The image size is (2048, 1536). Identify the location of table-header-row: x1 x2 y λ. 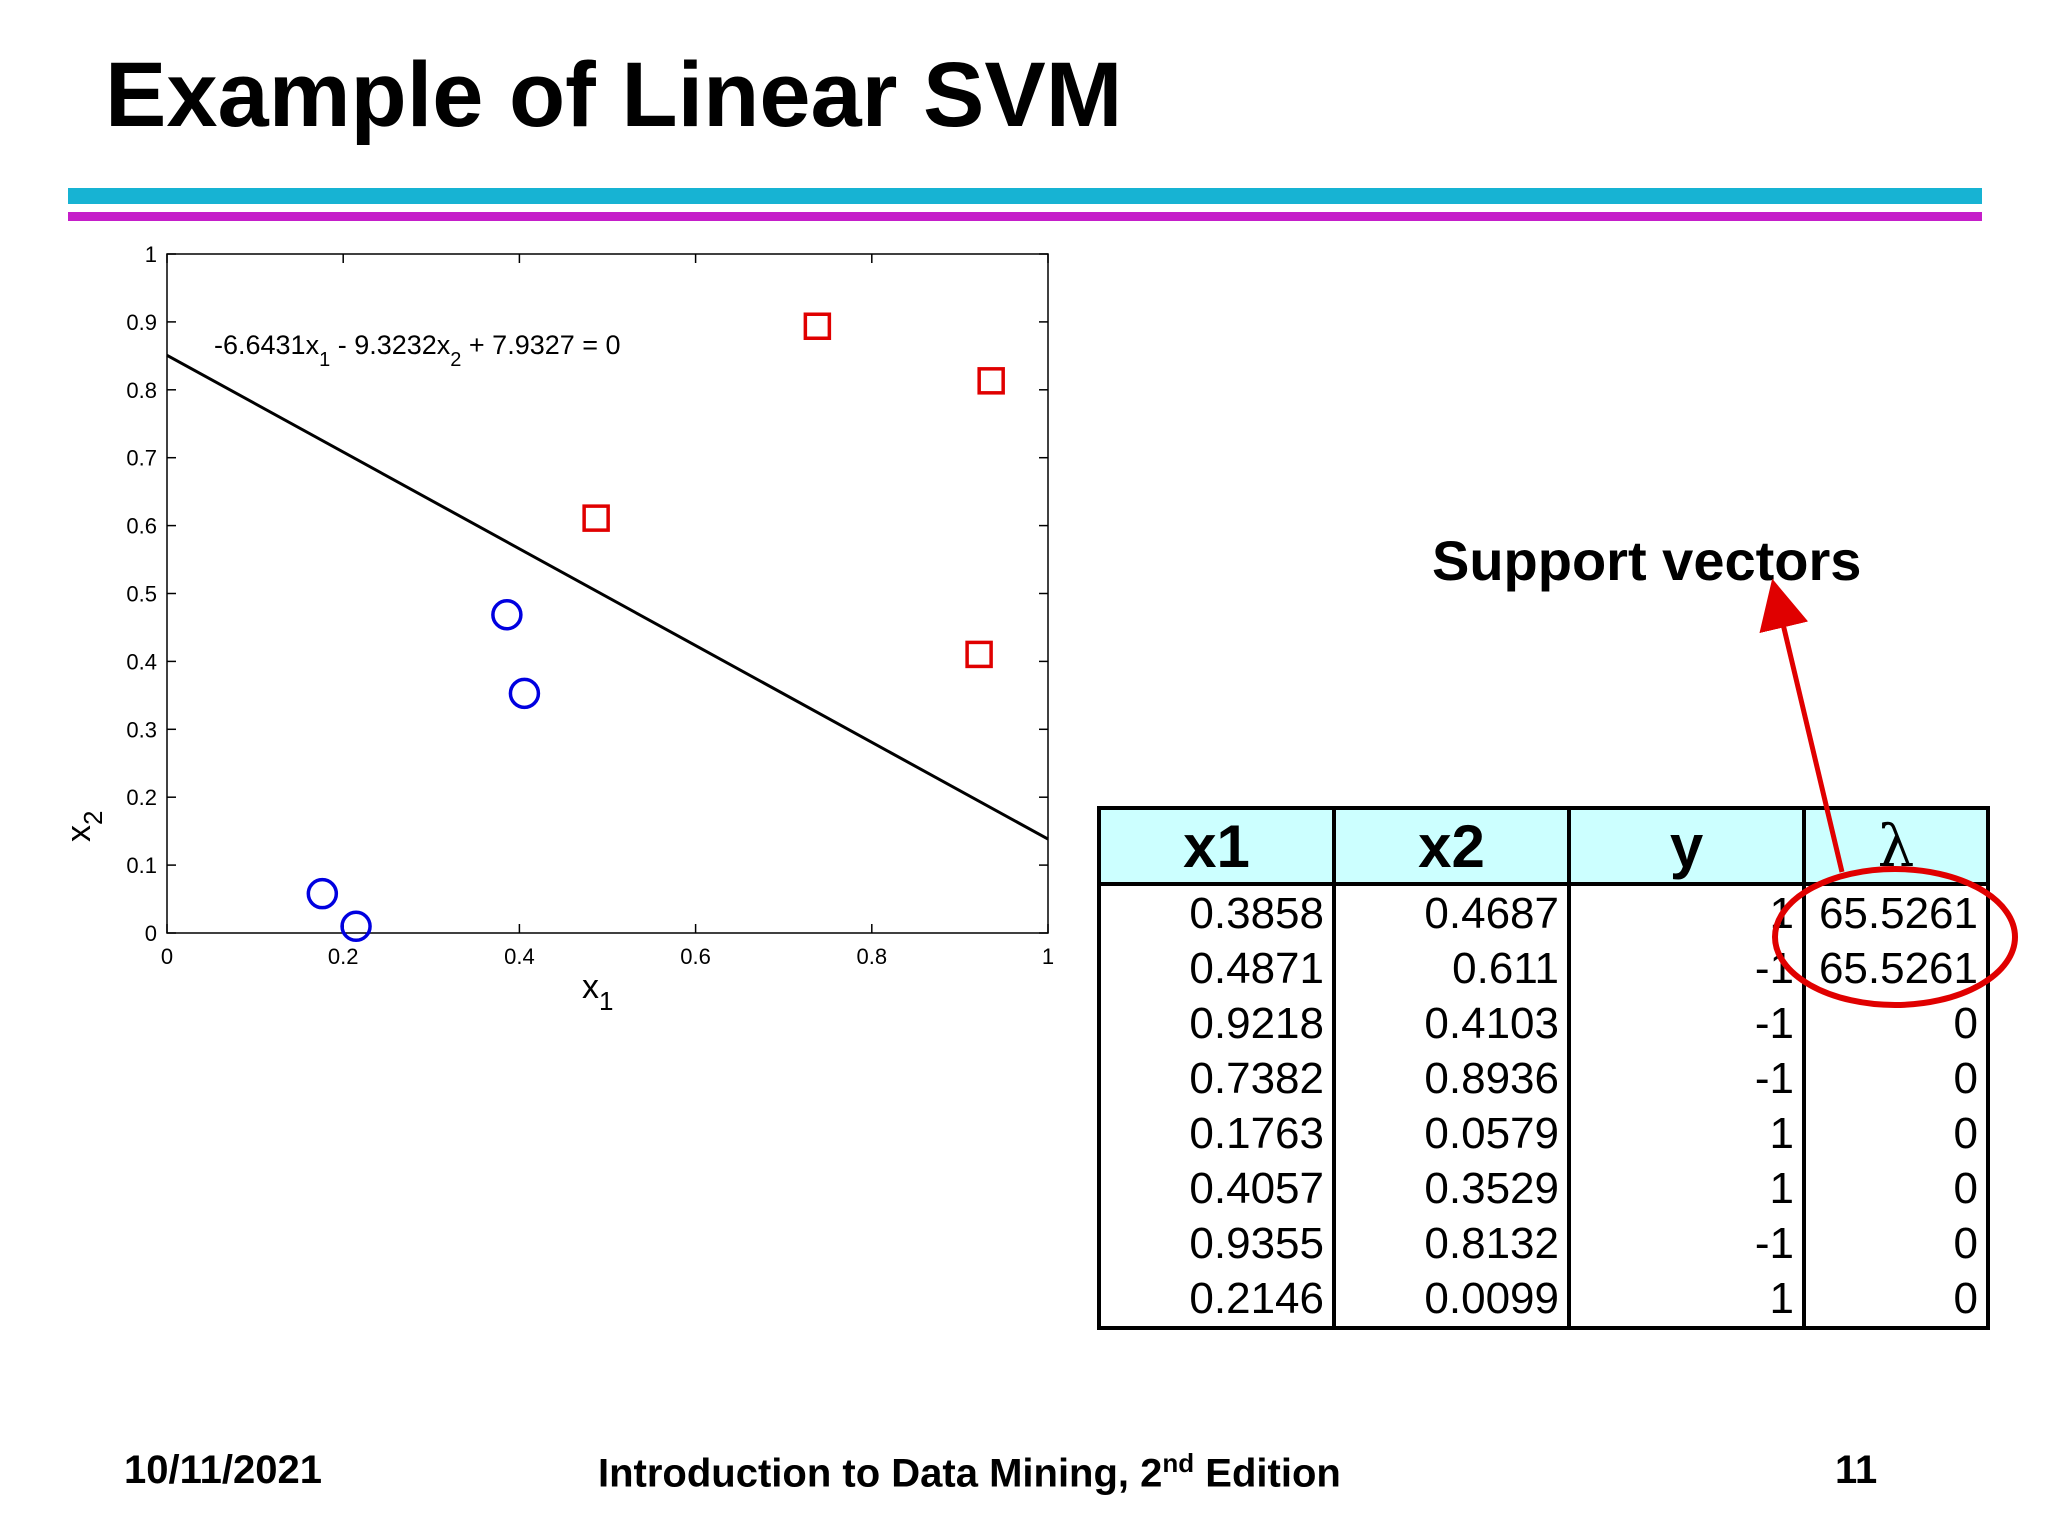
(1543, 847).